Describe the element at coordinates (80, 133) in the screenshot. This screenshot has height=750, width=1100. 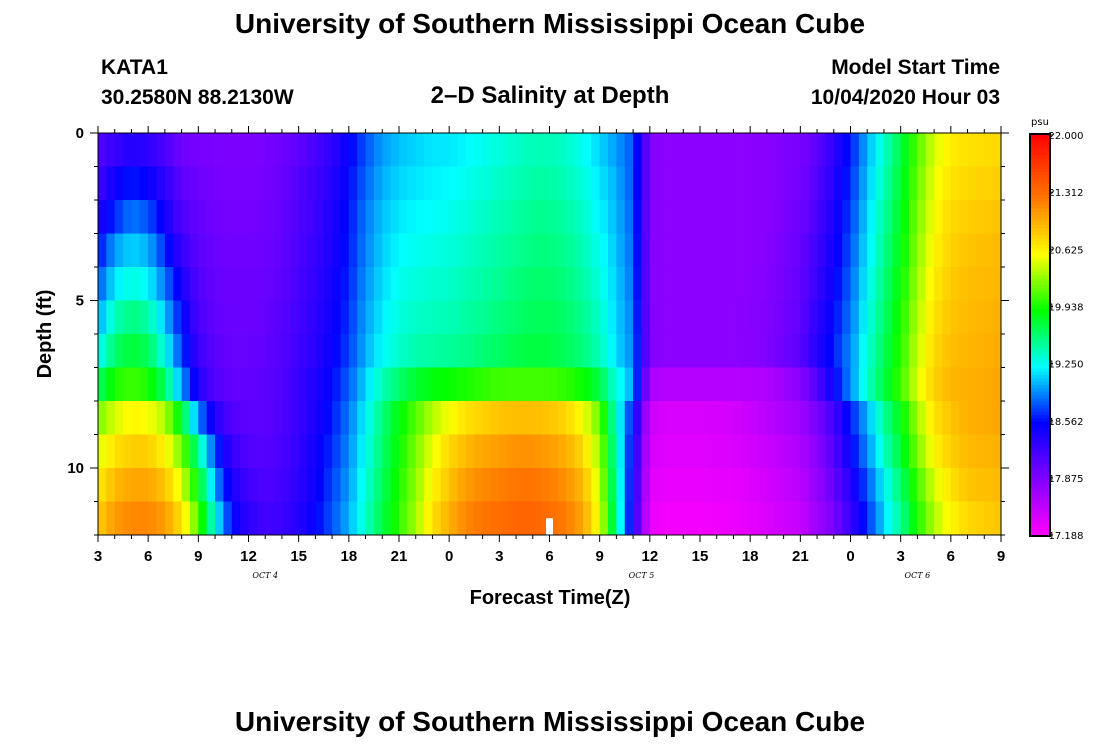
I see `y-tick-label: 0` at that location.